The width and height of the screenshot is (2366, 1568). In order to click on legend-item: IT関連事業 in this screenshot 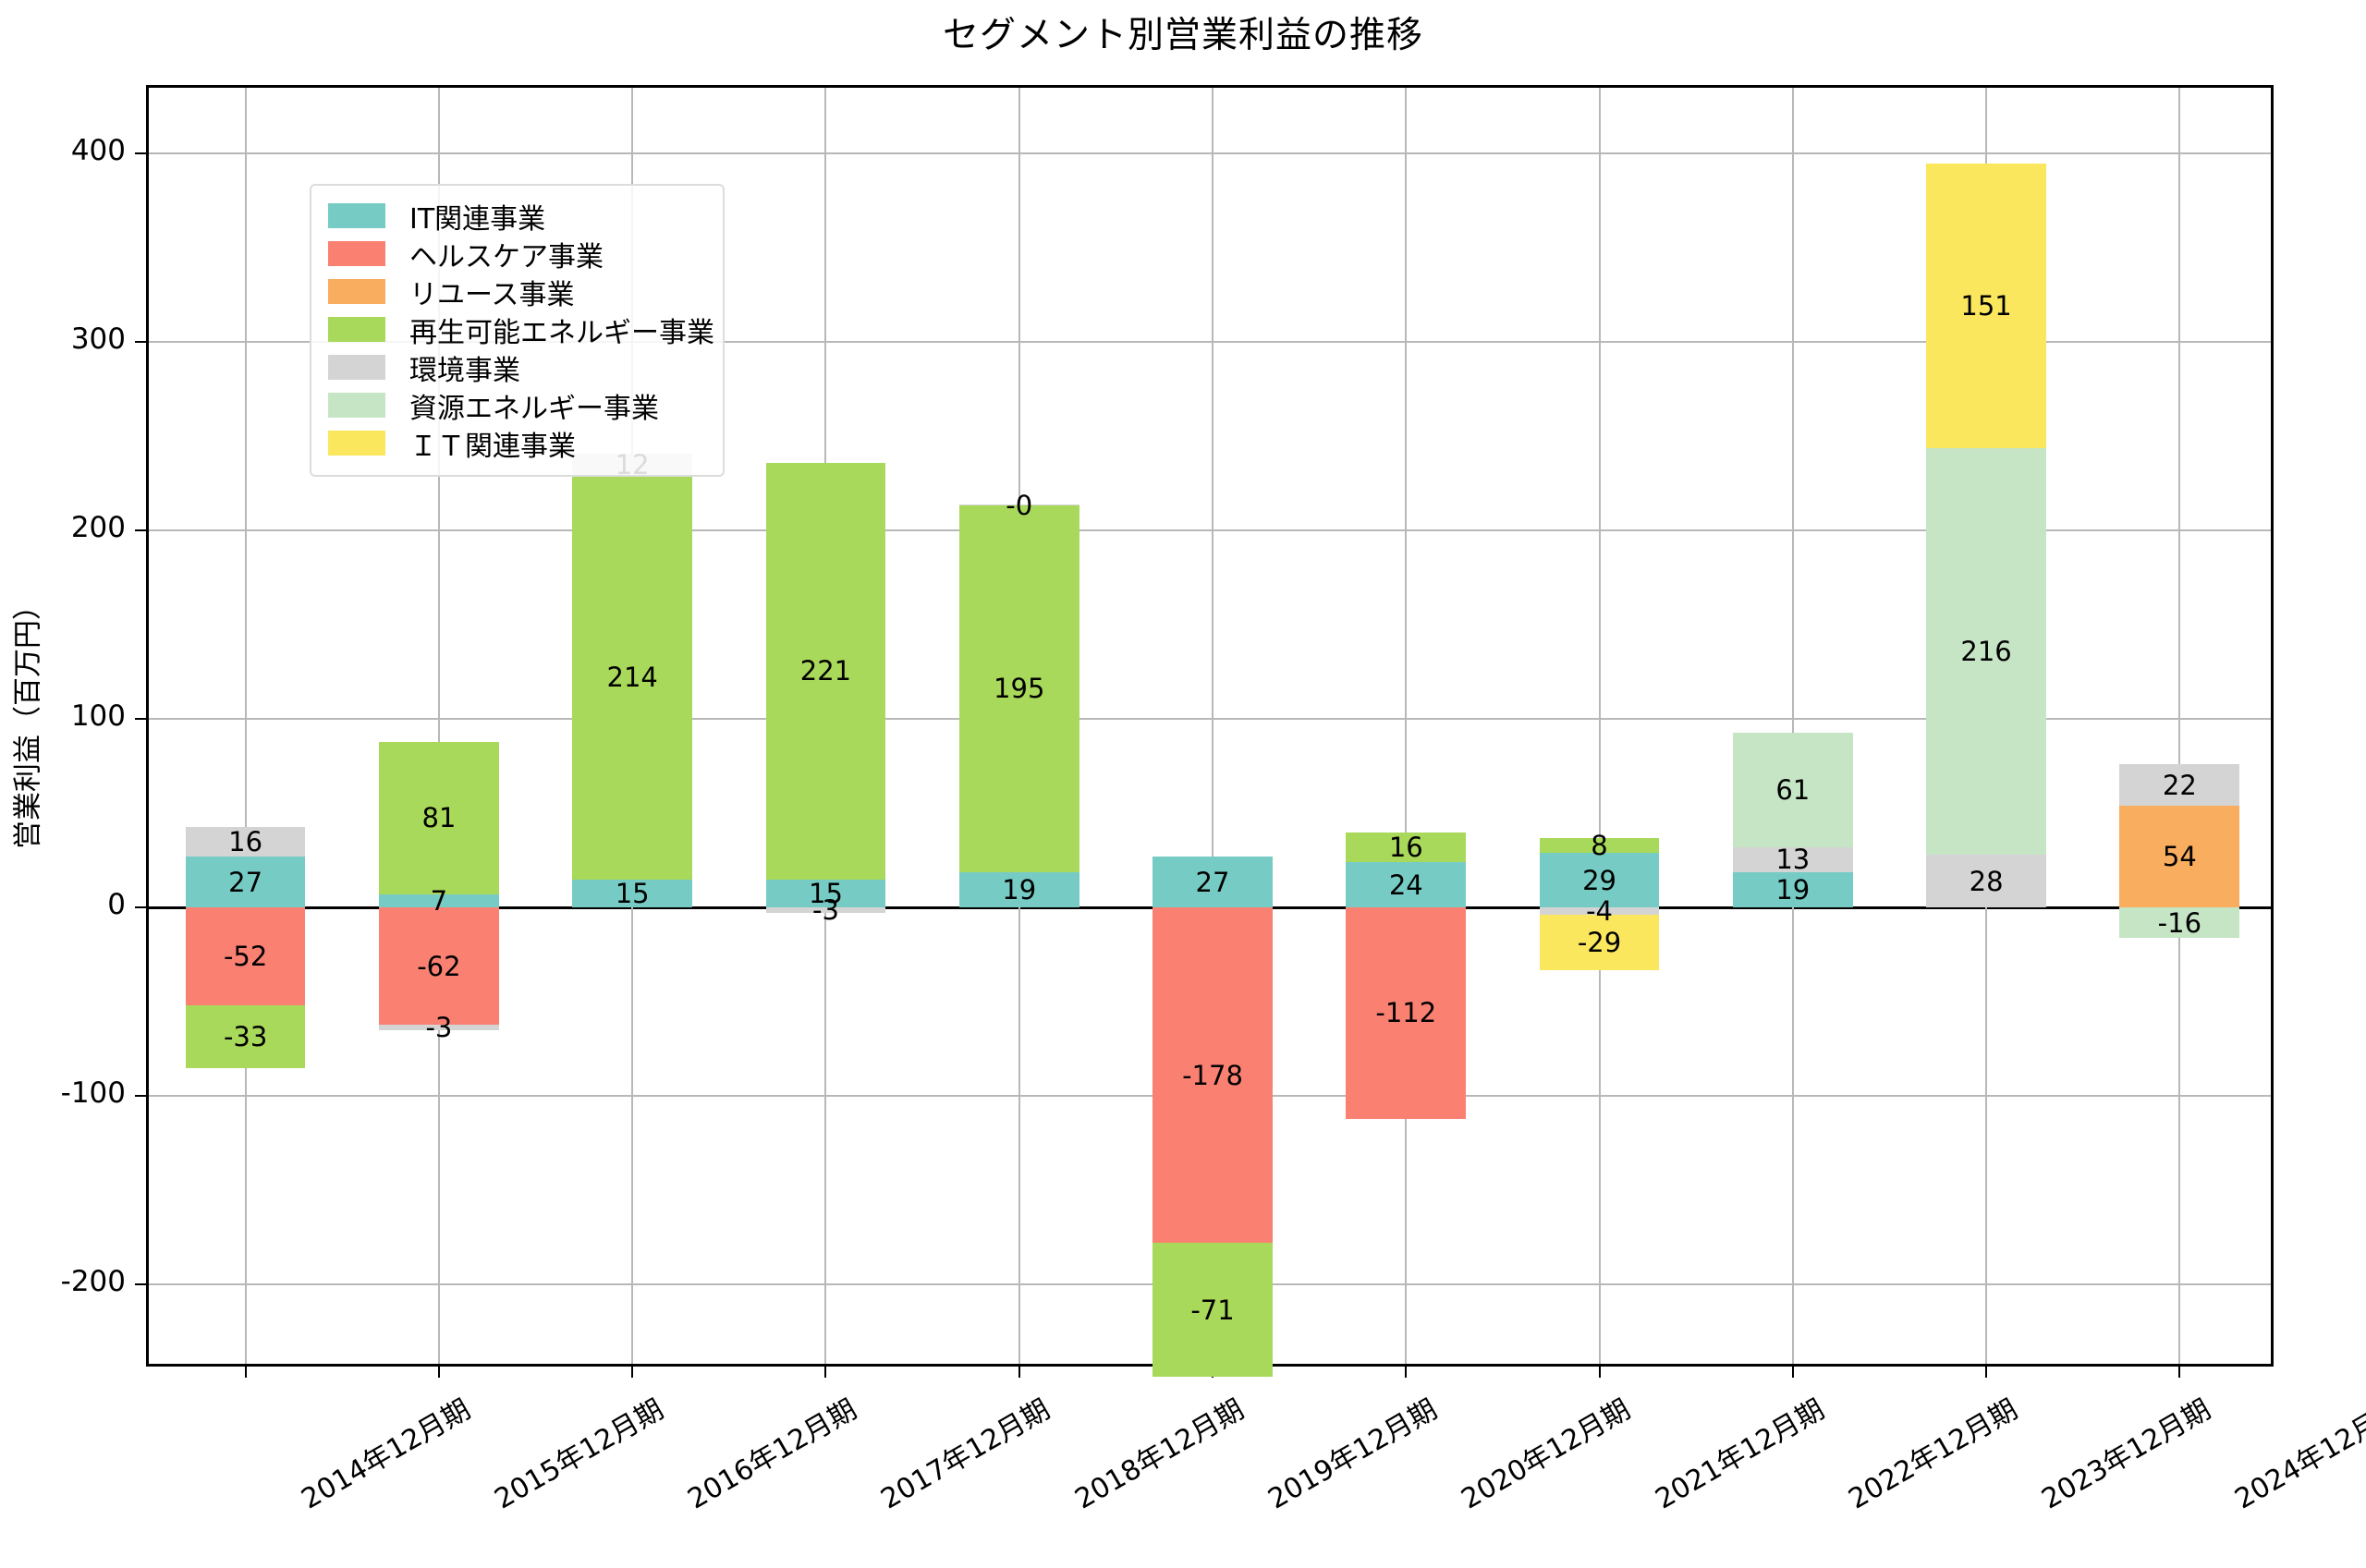, I will do `click(519, 216)`.